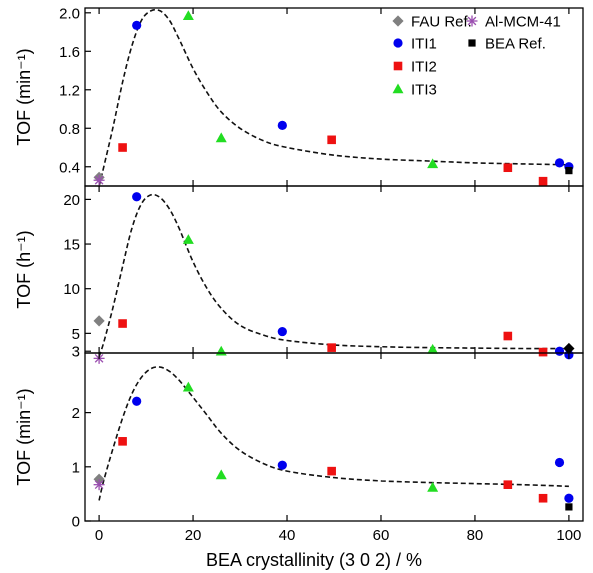 This screenshot has width=593, height=573. I want to click on y-tick-label: 3, so click(76, 352).